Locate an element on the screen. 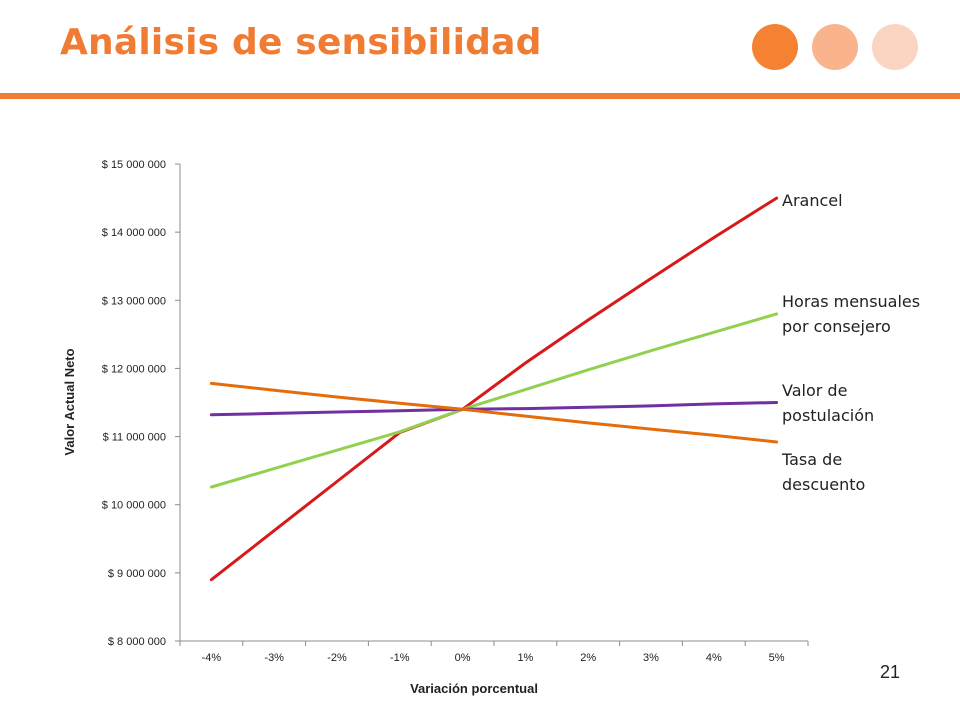  series-label-tasa-de-descuento: Tasa de descuento is located at coordinates (823, 472).